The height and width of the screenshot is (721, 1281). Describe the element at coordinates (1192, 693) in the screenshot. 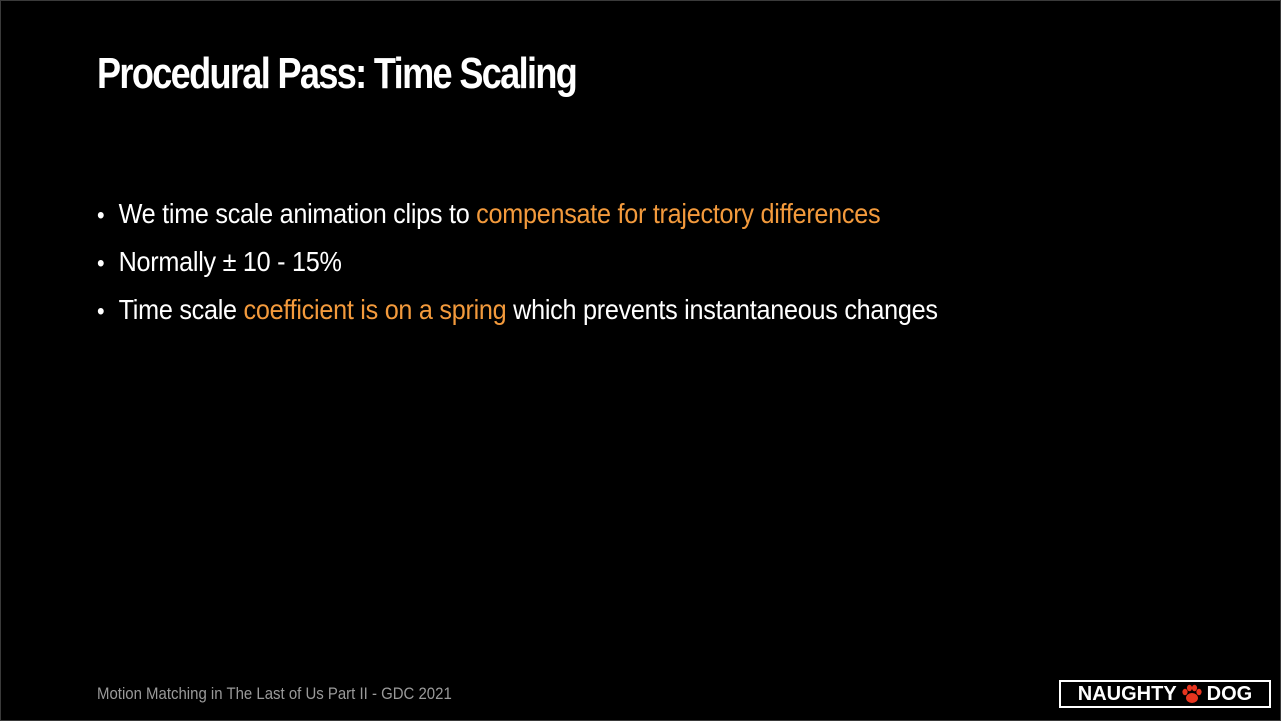

I see `paw-icon` at that location.